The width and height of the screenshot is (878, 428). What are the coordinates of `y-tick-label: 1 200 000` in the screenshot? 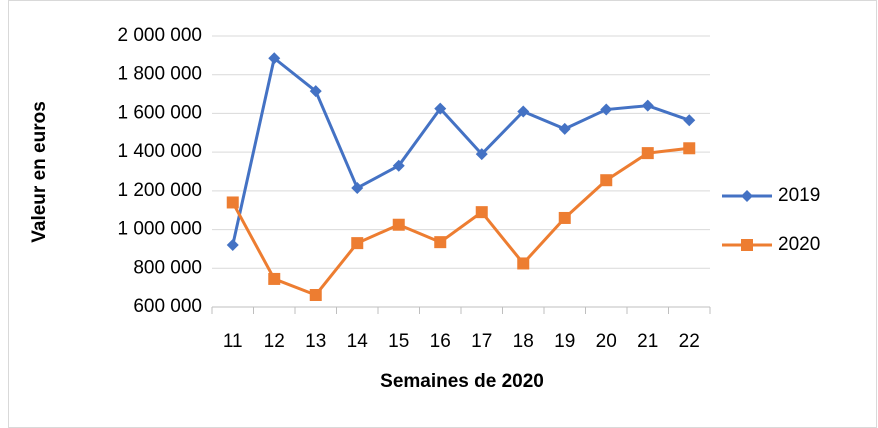 It's located at (159, 190).